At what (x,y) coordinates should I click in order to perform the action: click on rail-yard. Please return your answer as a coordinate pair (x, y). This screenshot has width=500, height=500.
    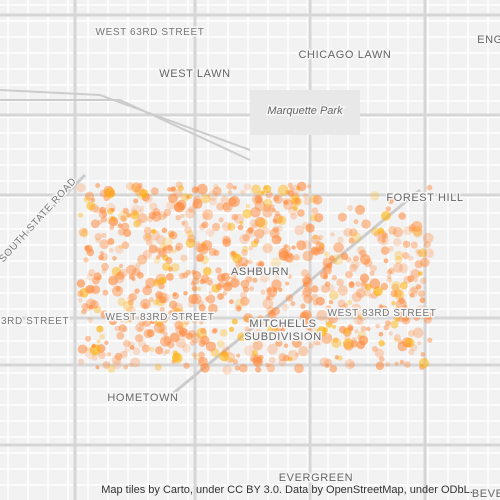
    Looking at the image, I should click on (125, 125).